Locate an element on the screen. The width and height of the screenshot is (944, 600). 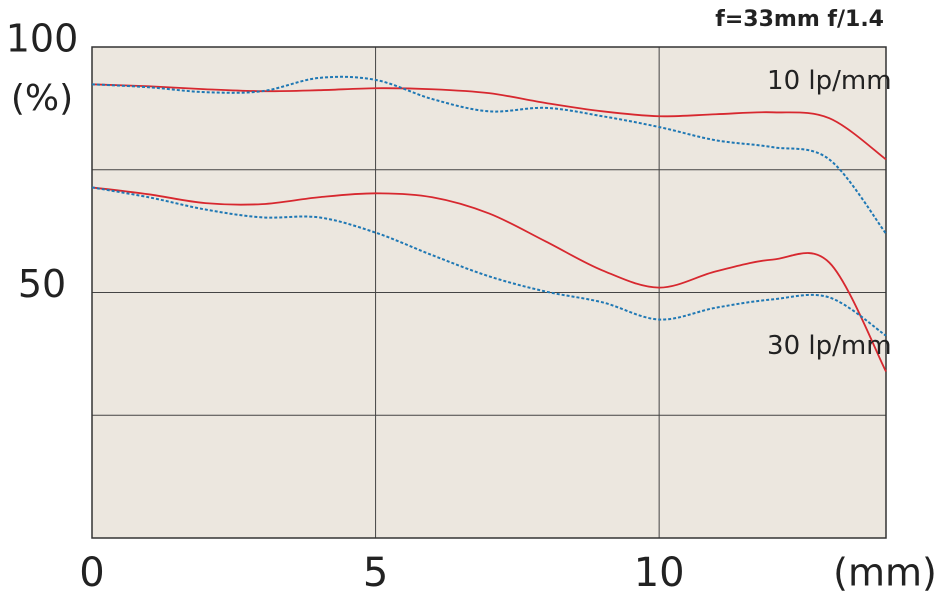
x-axis-label: (mm) is located at coordinates (885, 573).